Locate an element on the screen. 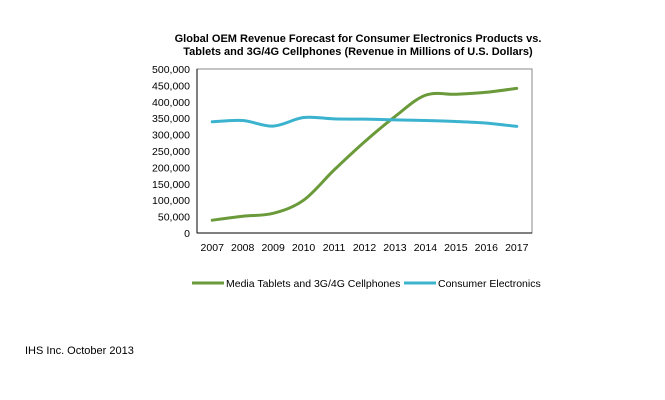  y-tick-label: 100,000 is located at coordinates (171, 201).